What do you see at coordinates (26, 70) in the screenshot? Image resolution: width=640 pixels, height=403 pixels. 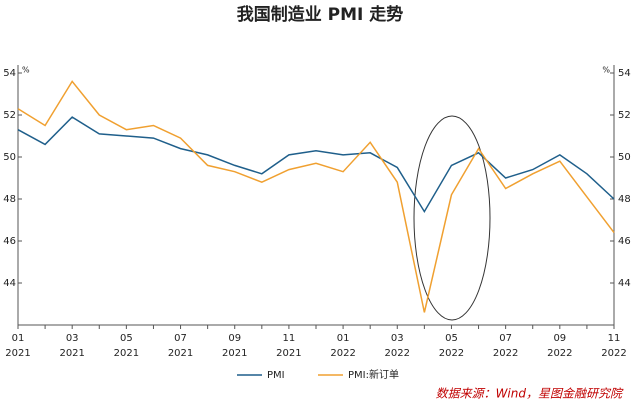 I see `y-unit: %` at bounding box center [26, 70].